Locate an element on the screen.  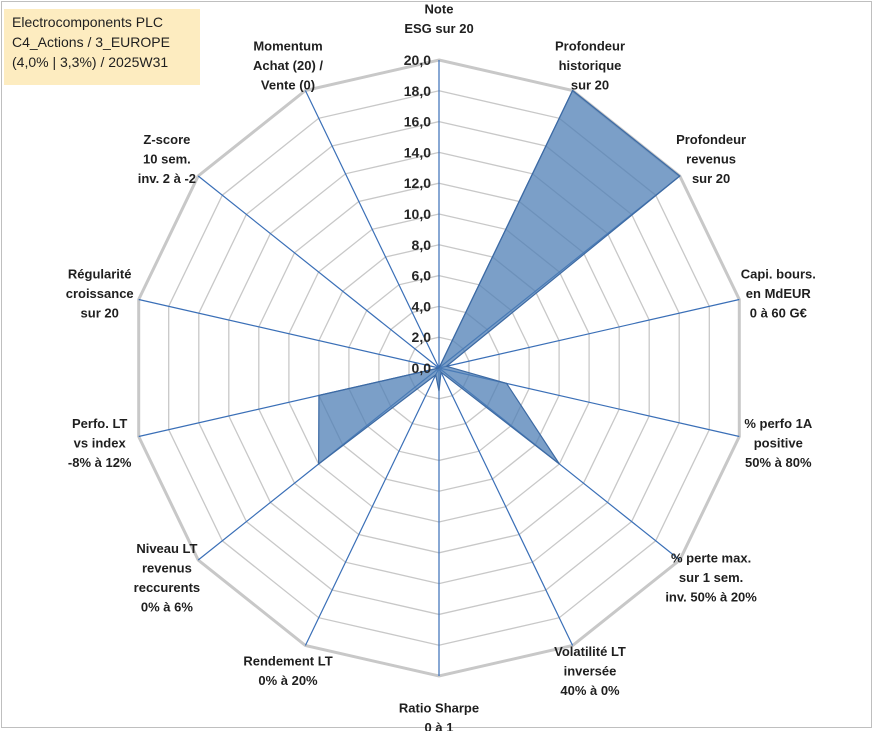
axis-label-line: croissance is located at coordinates (100, 293).